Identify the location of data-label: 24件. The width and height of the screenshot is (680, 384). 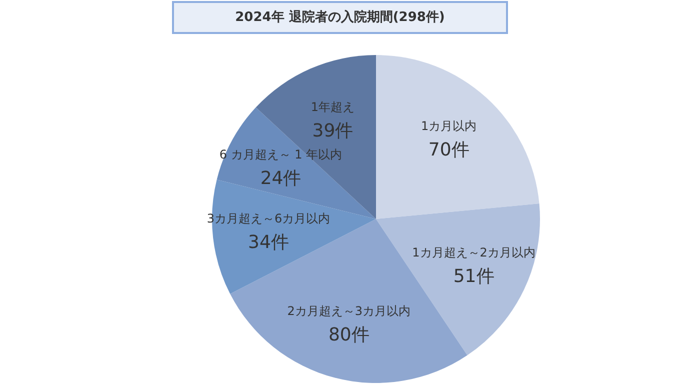
(281, 179).